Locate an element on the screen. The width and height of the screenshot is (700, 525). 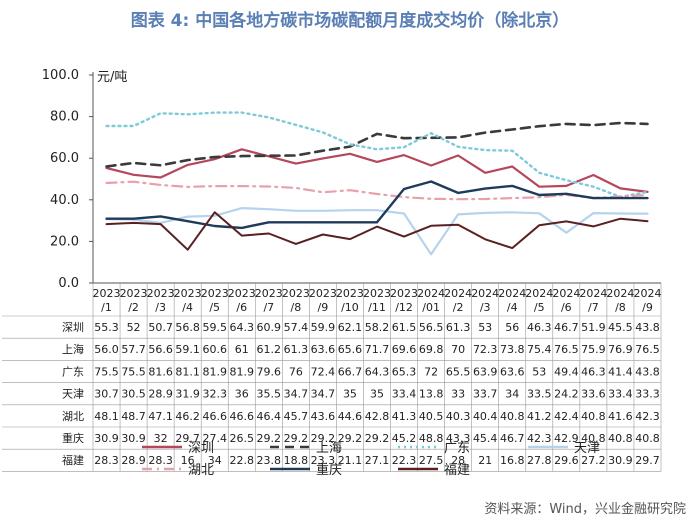
table-cell-value: 45.5 is located at coordinates (620, 327).